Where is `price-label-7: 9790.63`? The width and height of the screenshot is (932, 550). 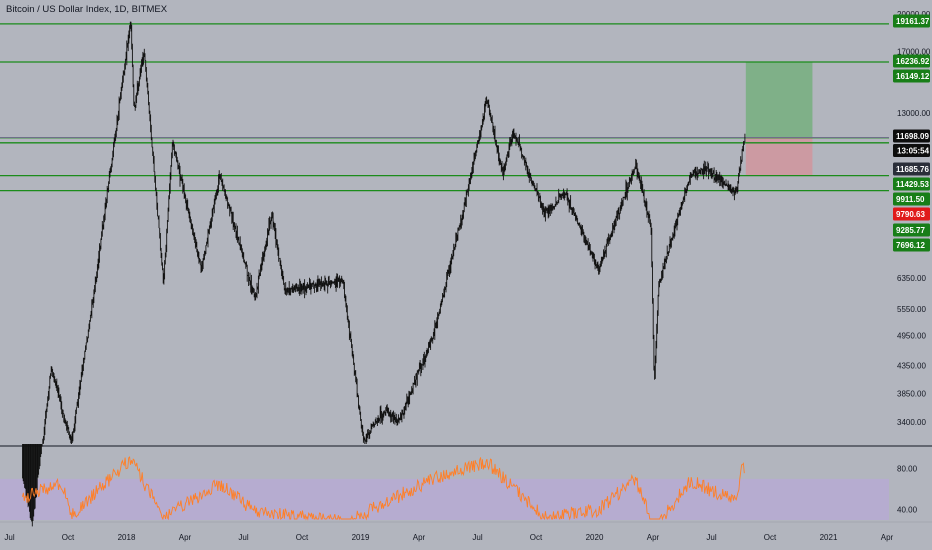 price-label-7: 9790.63 is located at coordinates (910, 214).